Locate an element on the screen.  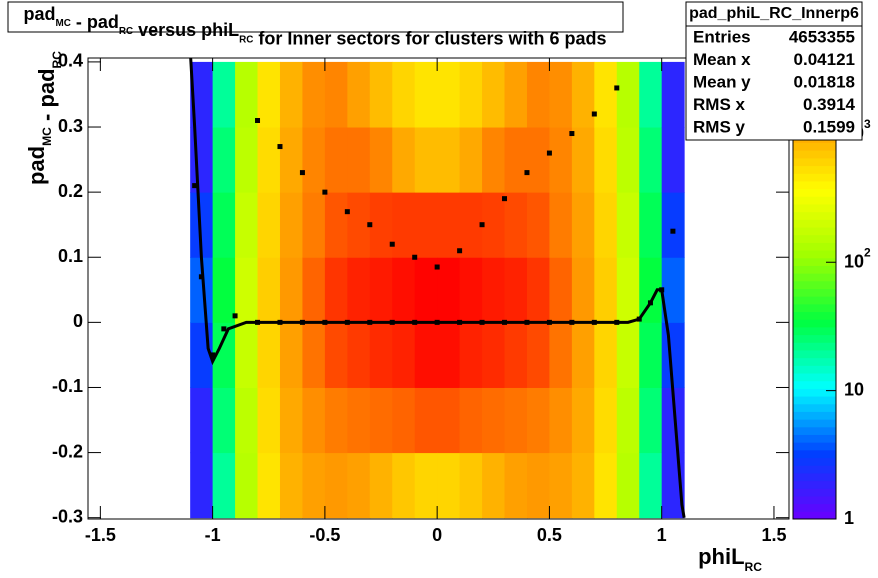
label-part: versus phiL is located at coordinates (186, 30).